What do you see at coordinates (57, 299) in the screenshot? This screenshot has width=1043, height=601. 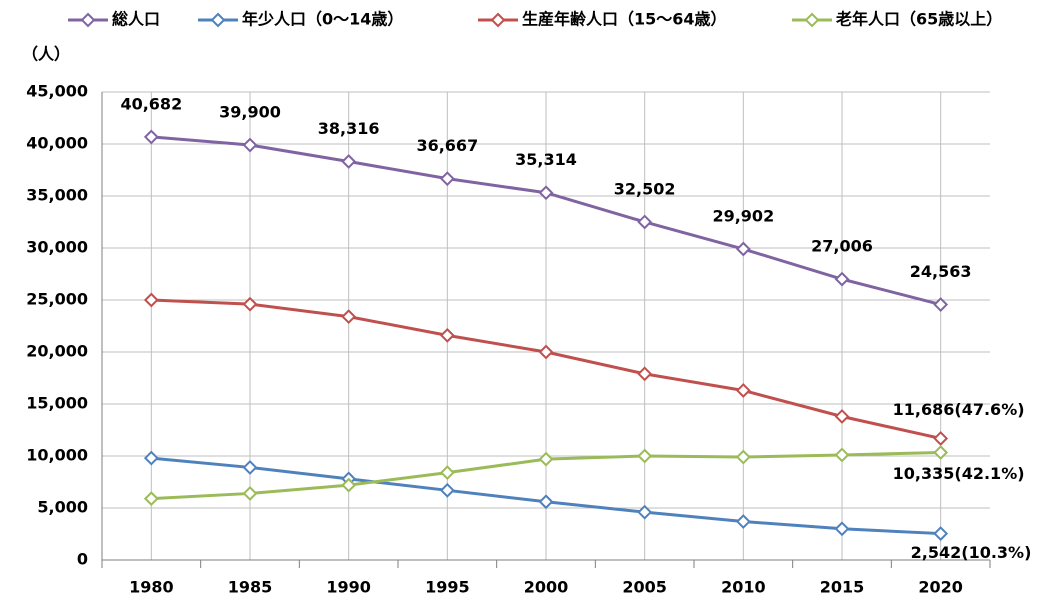 I see `y-tick-label: 25,000` at bounding box center [57, 299].